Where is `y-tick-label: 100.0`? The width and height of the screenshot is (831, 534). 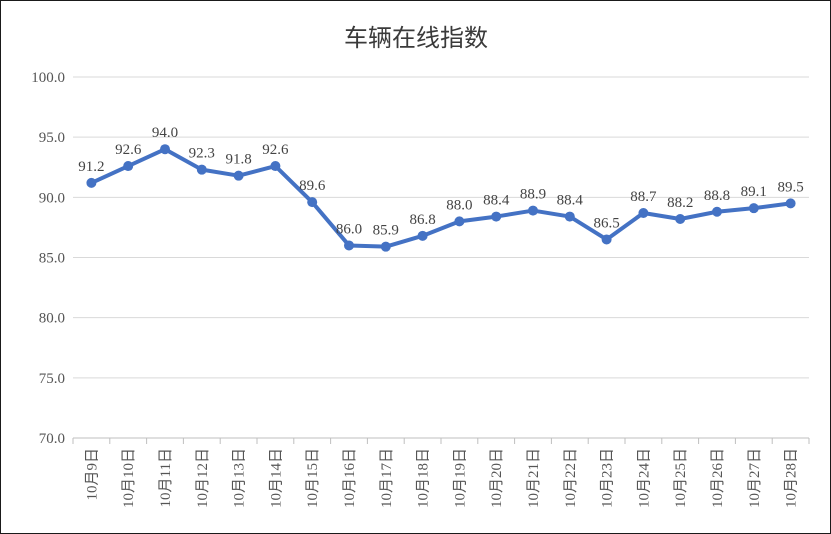
y-tick-label: 100.0 is located at coordinates (48, 78).